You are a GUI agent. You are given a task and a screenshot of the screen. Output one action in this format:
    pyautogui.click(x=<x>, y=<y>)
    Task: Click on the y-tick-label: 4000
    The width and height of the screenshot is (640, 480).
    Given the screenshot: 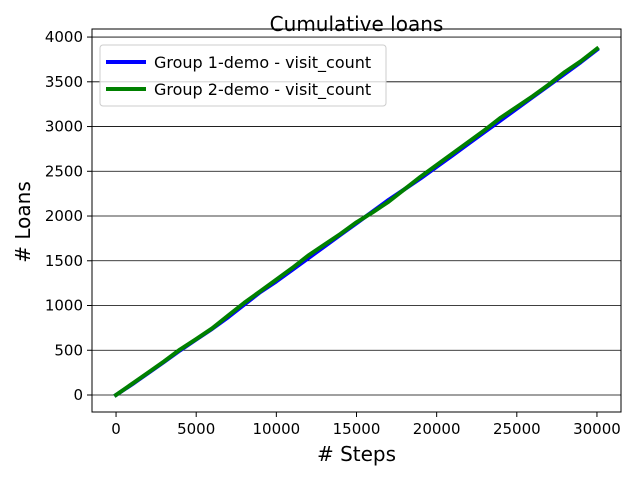 What is the action you would take?
    pyautogui.click(x=64, y=37)
    